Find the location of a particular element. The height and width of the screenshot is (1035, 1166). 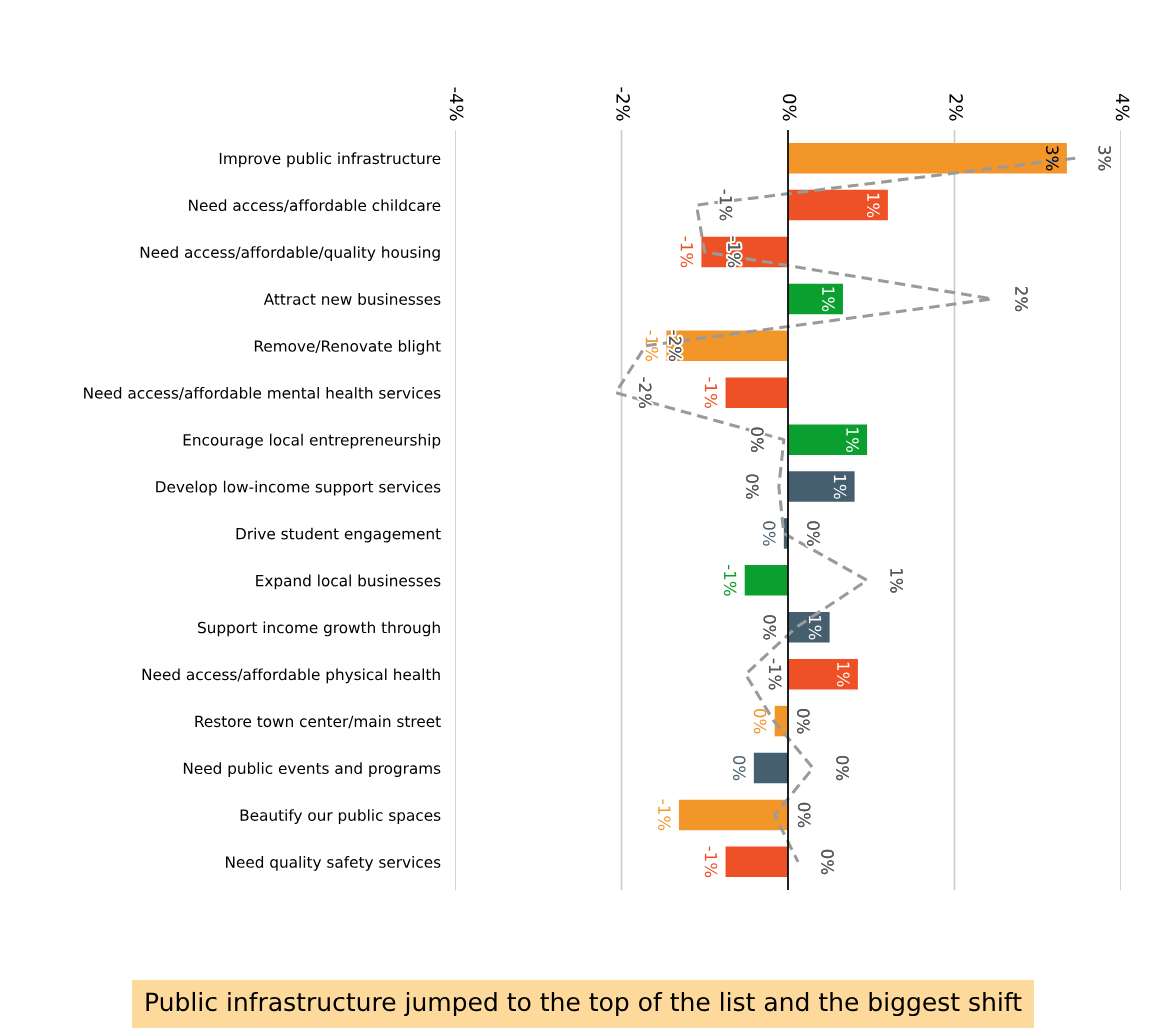

y-tick-label: Need access/affordable physical health is located at coordinates (291, 676).